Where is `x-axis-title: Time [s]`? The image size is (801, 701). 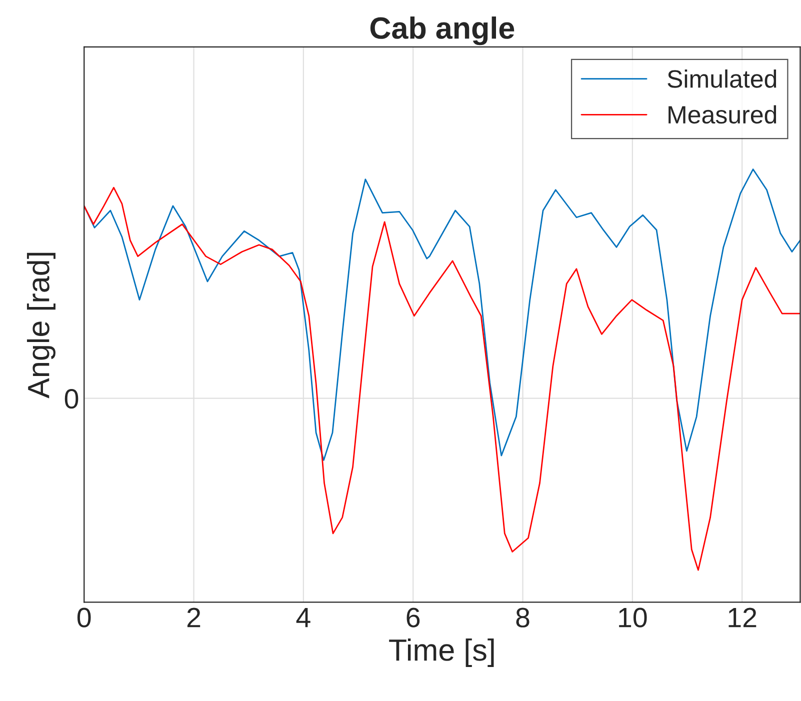
x-axis-title: Time [s] is located at coordinates (441, 652).